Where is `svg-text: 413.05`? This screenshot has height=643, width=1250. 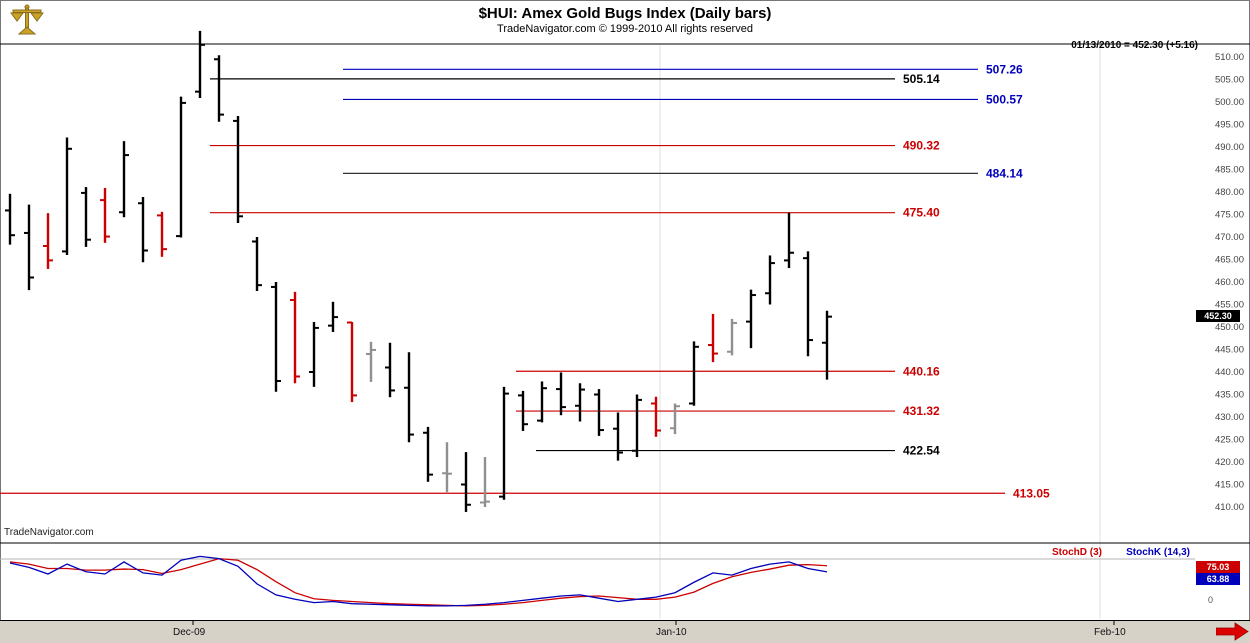 svg-text: 413.05 is located at coordinates (1031, 493).